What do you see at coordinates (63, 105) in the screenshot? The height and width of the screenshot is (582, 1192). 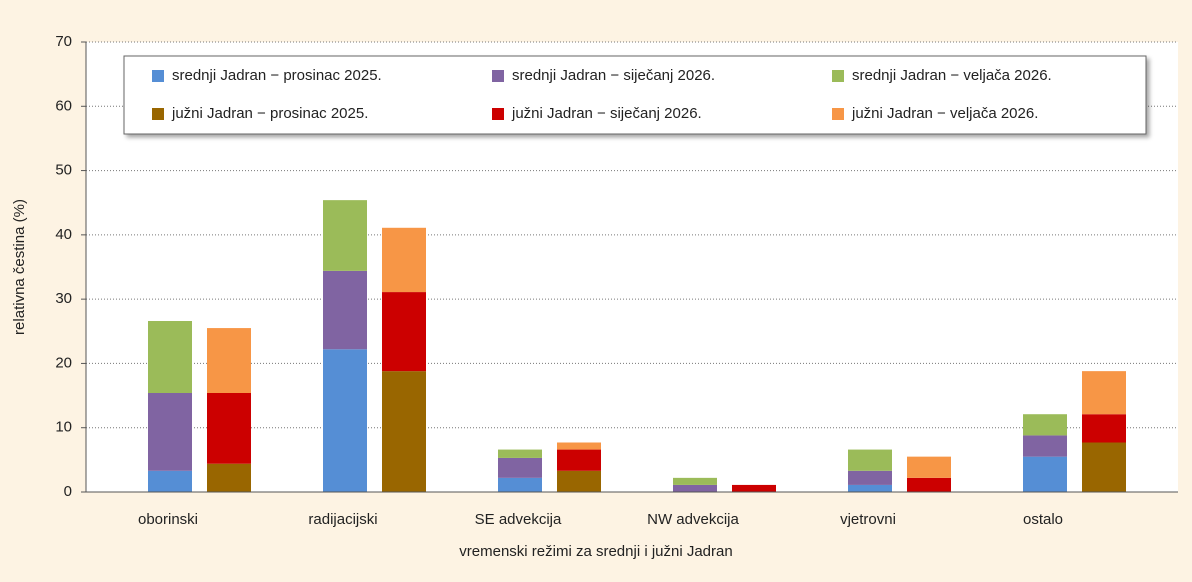 I see `y-tick-label: 60` at bounding box center [63, 105].